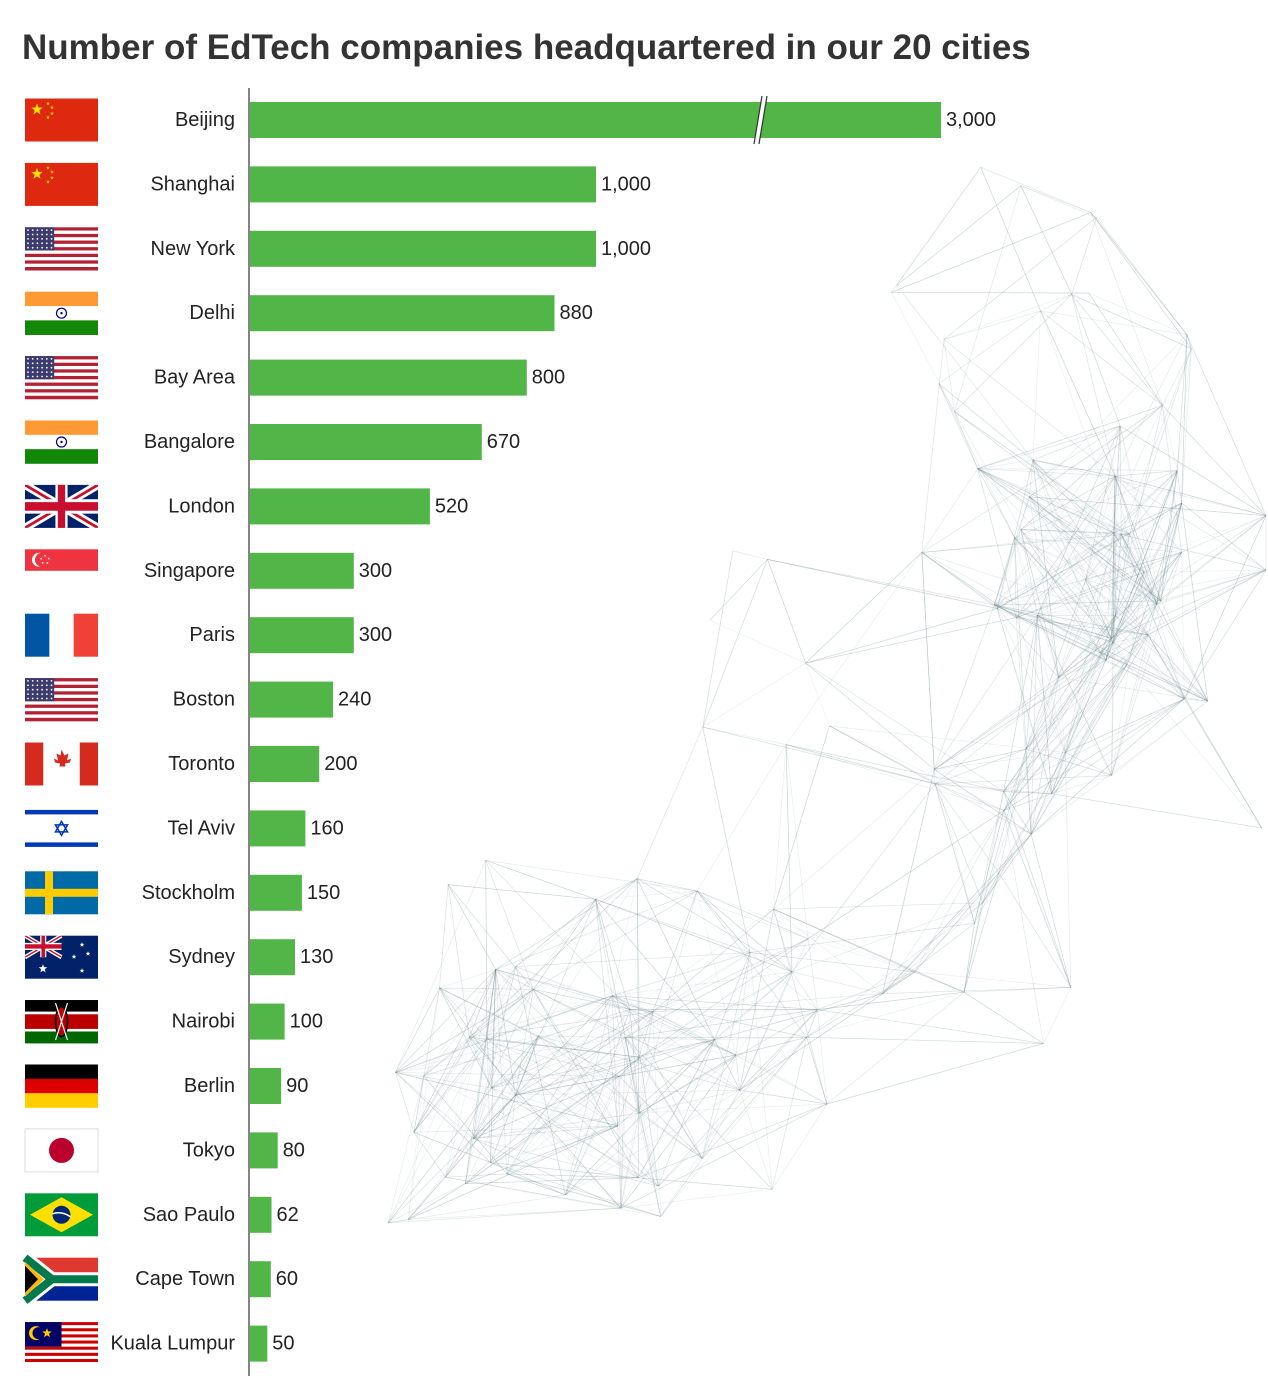  What do you see at coordinates (267, 1021) in the screenshot?
I see `bar-nairobi` at bounding box center [267, 1021].